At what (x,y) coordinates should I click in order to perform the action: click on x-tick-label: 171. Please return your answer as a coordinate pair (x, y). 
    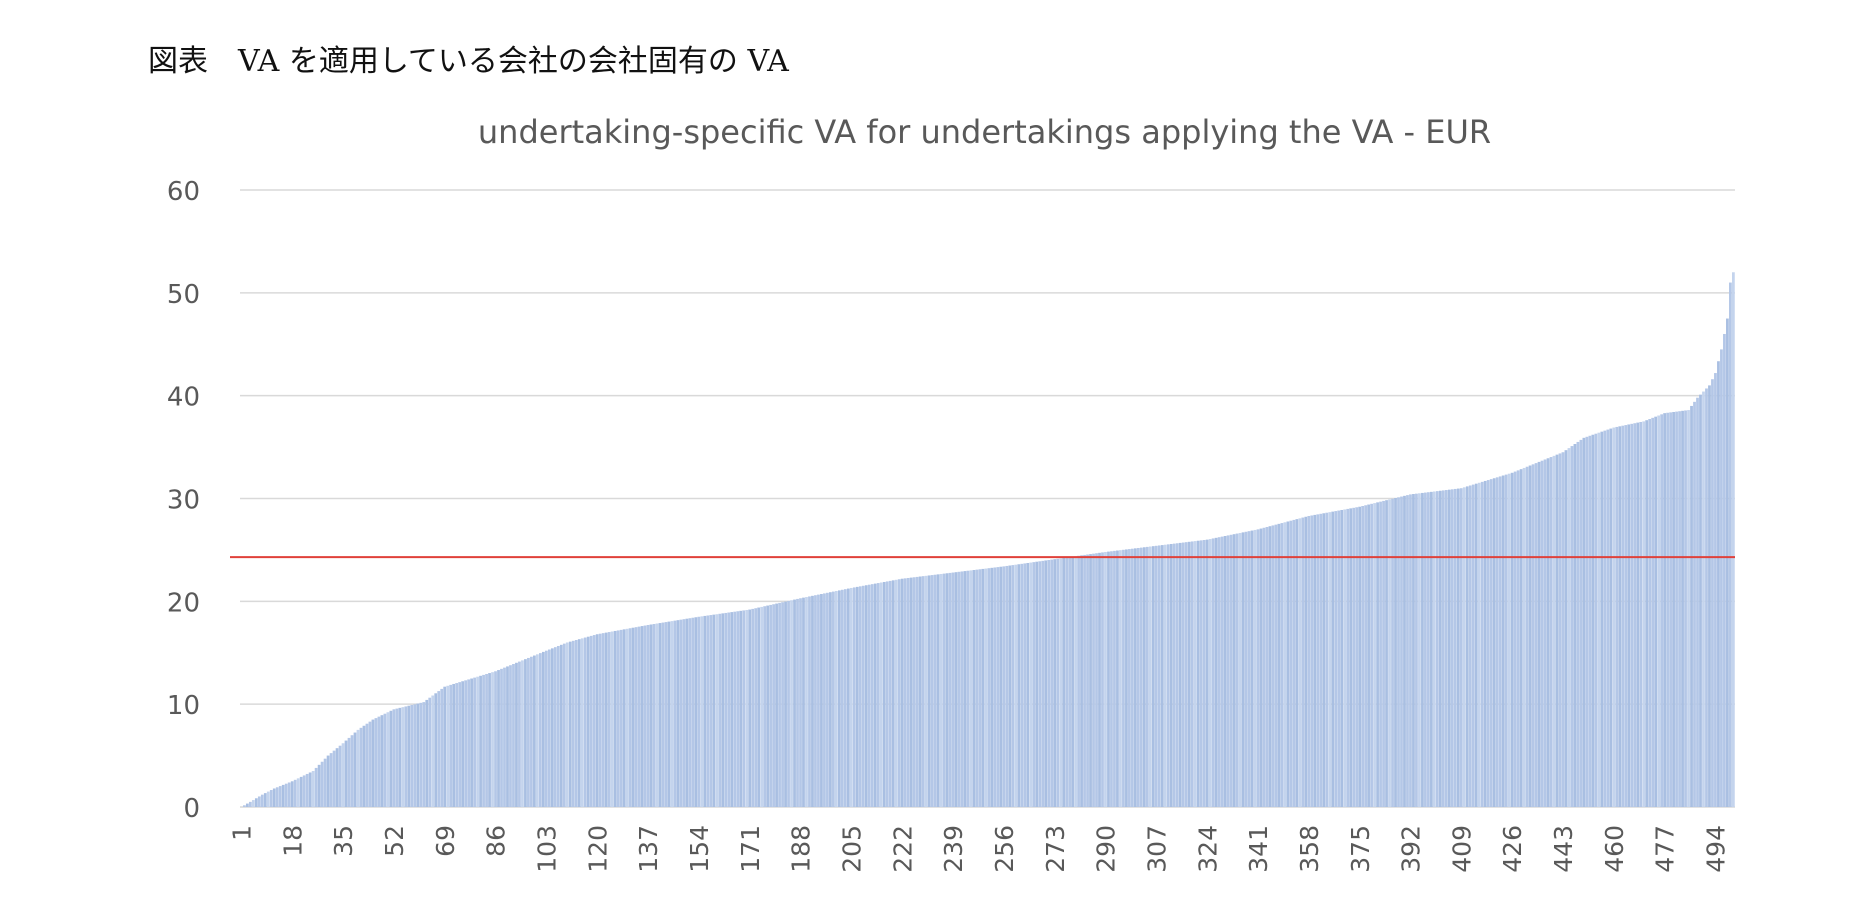
    Looking at the image, I should click on (750, 849).